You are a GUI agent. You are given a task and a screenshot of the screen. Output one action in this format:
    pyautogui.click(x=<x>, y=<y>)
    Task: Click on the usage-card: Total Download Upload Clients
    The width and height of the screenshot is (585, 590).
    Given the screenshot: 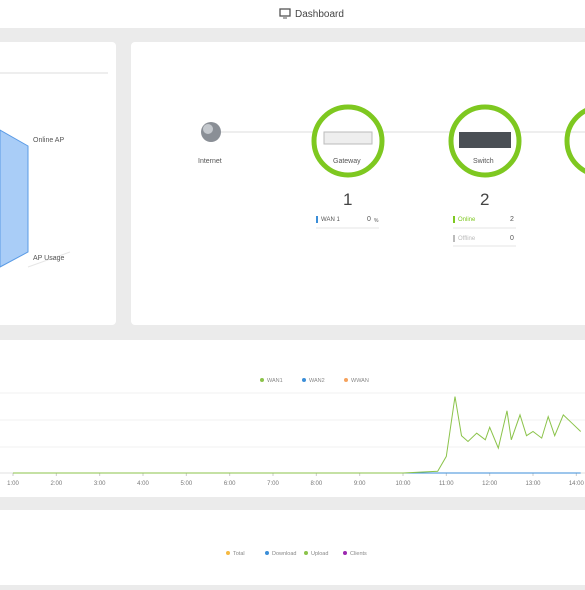 What is the action you would take?
    pyautogui.click(x=292, y=547)
    